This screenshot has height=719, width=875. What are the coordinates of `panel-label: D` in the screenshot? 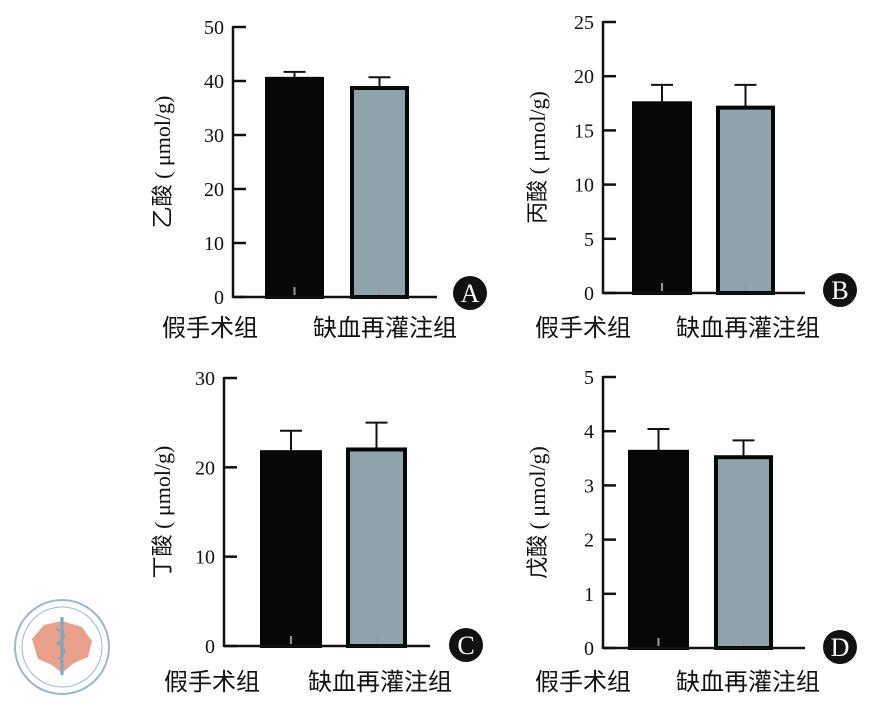 It's located at (840, 647).